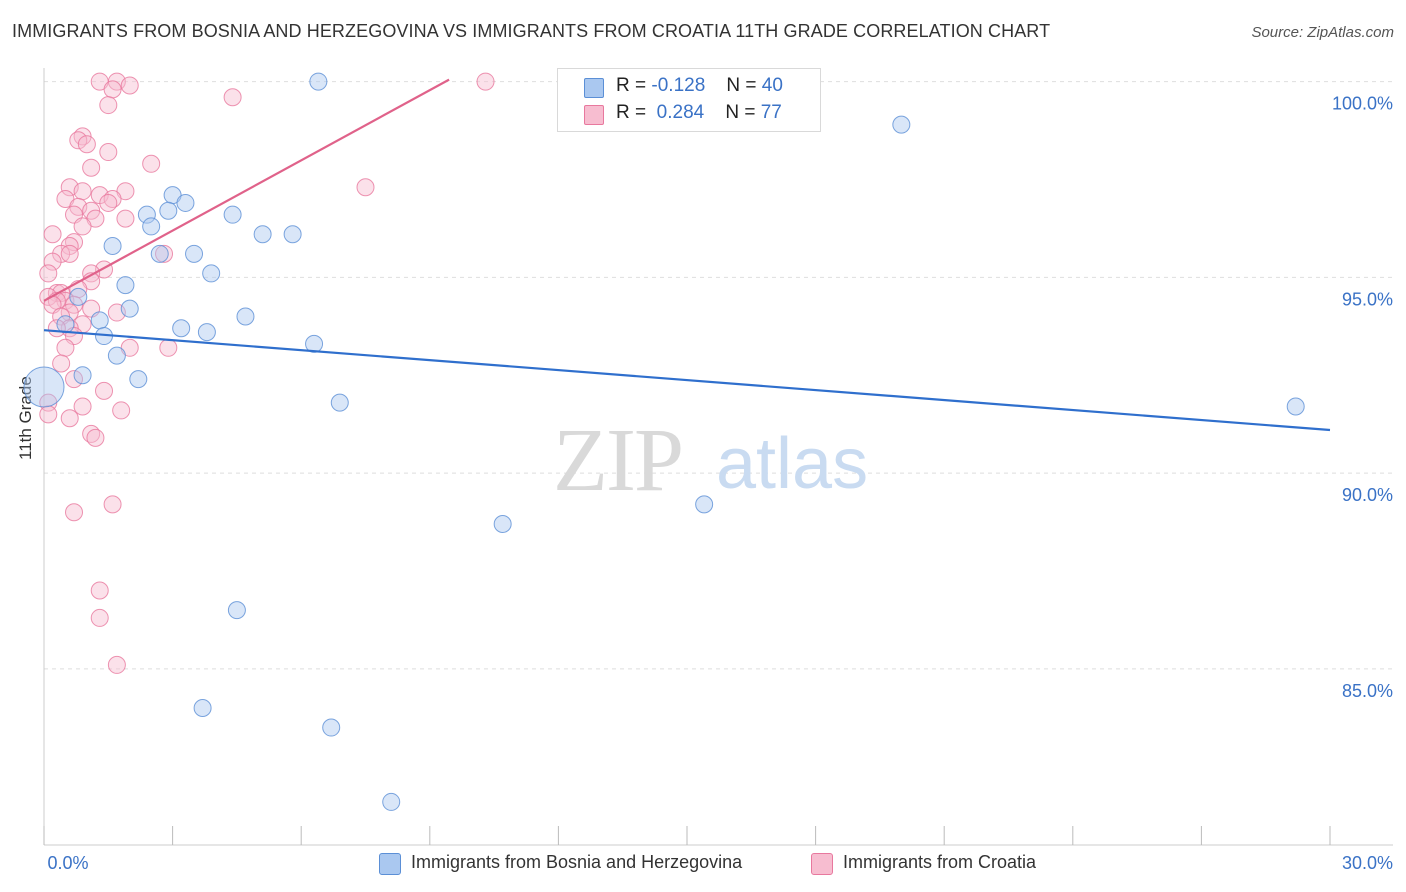  Describe the element at coordinates (390, 864) in the screenshot. I see `series-swatch-bosnia` at that location.